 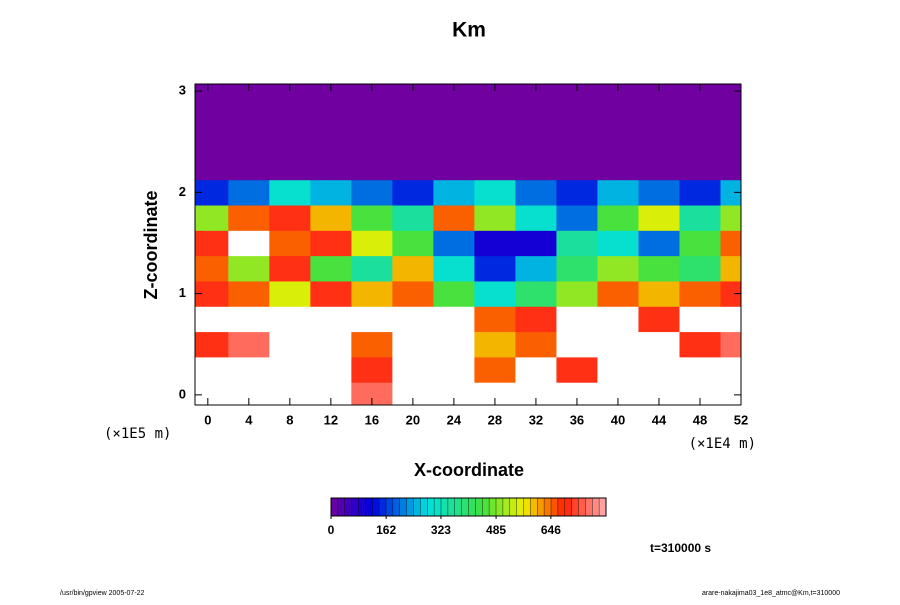 I want to click on y-tick-label: 1, so click(x=182, y=292).